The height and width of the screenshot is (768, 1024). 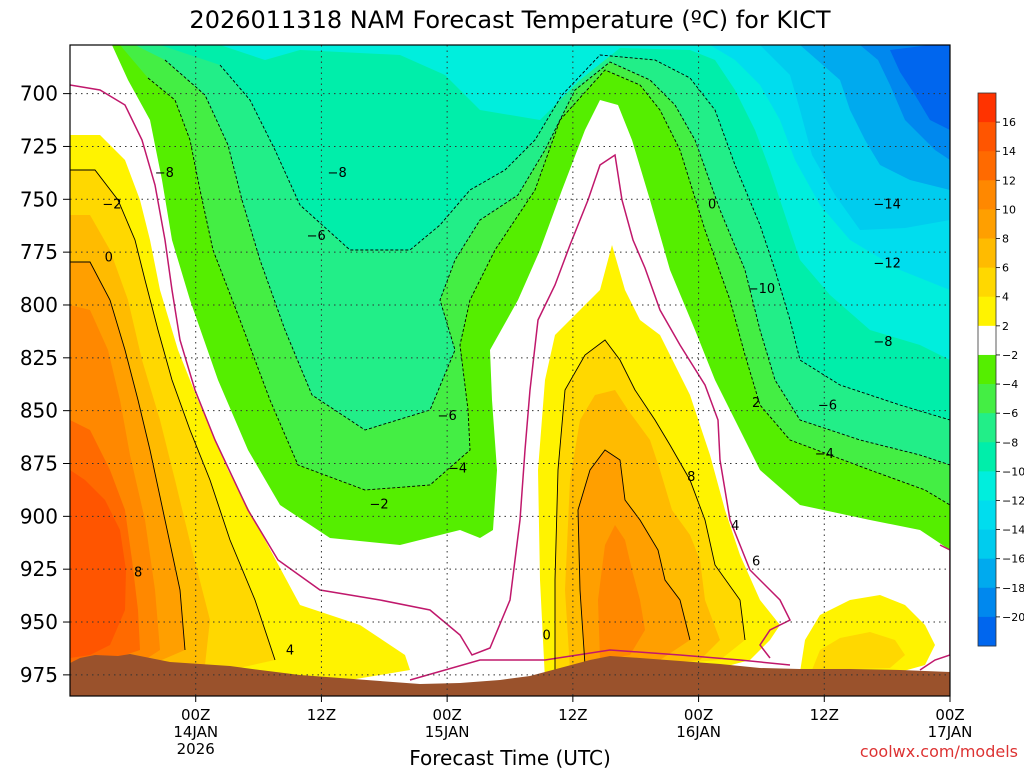 I want to click on x-tick-sublabel-78-0: 17JAN, so click(x=950, y=732).